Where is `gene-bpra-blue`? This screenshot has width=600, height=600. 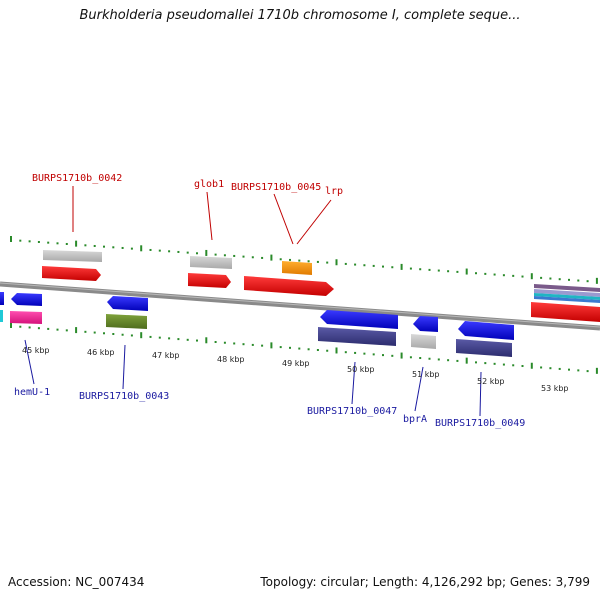
gene-bpra-blue is located at coordinates (425, 324).